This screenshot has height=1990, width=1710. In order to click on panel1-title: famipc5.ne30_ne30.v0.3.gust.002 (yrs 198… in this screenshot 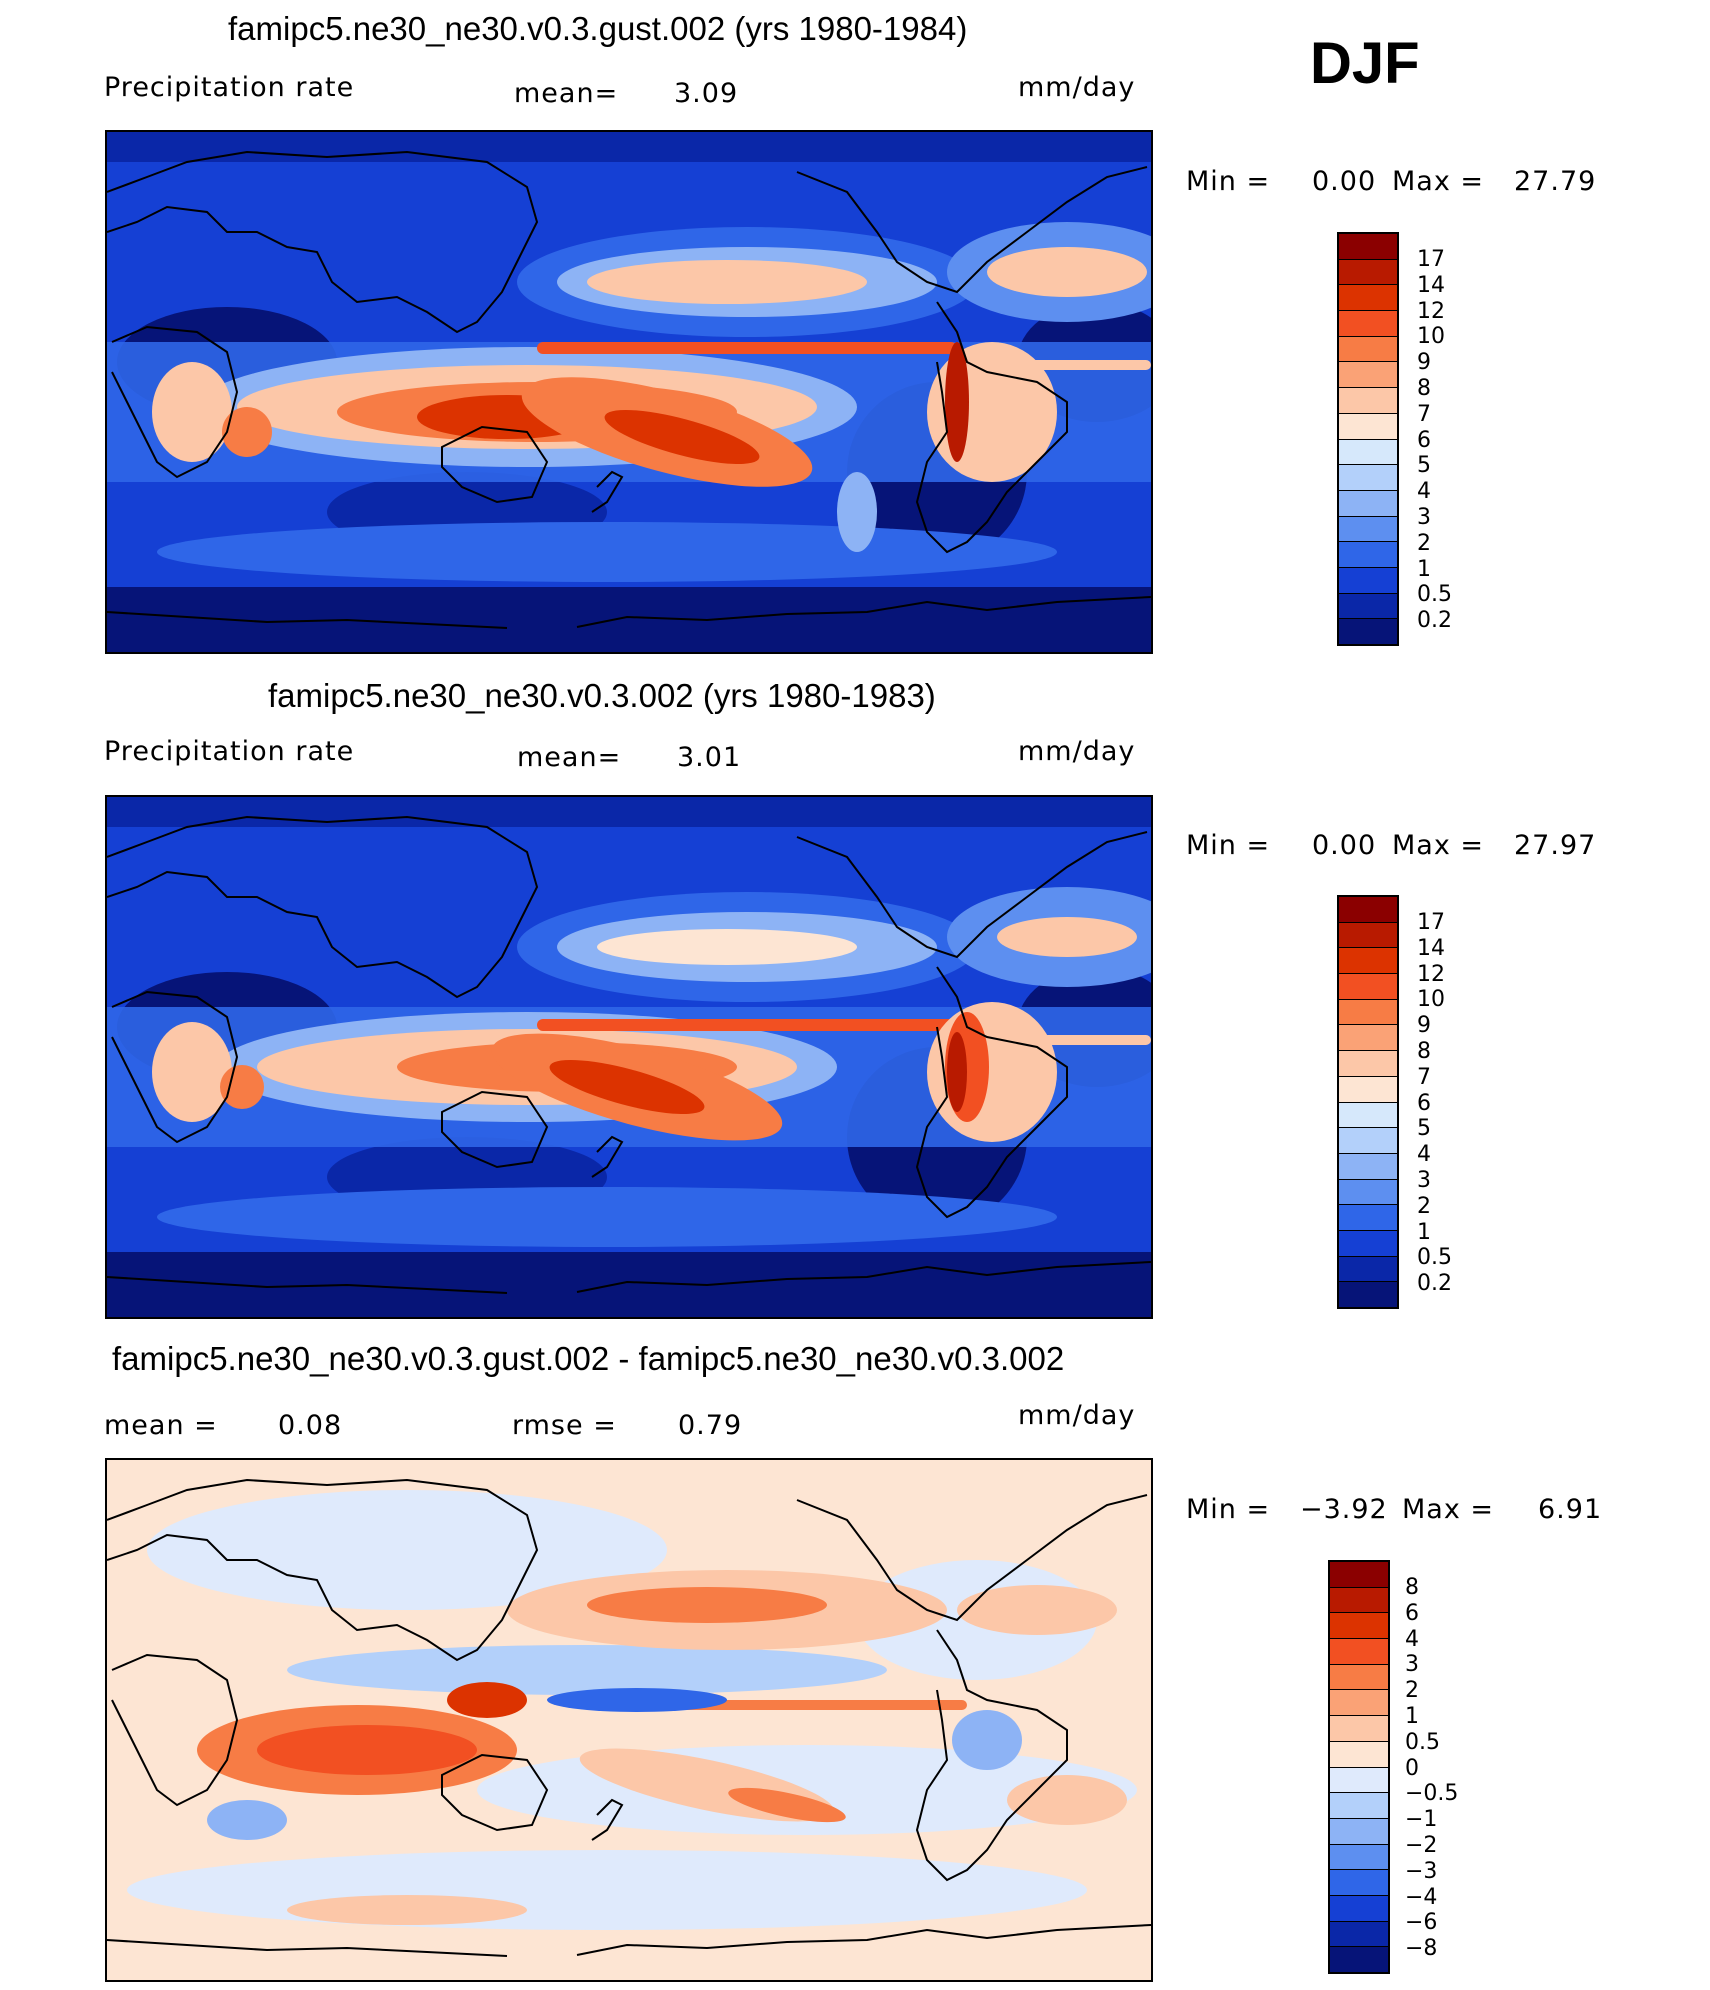, I will do `click(598, 28)`.